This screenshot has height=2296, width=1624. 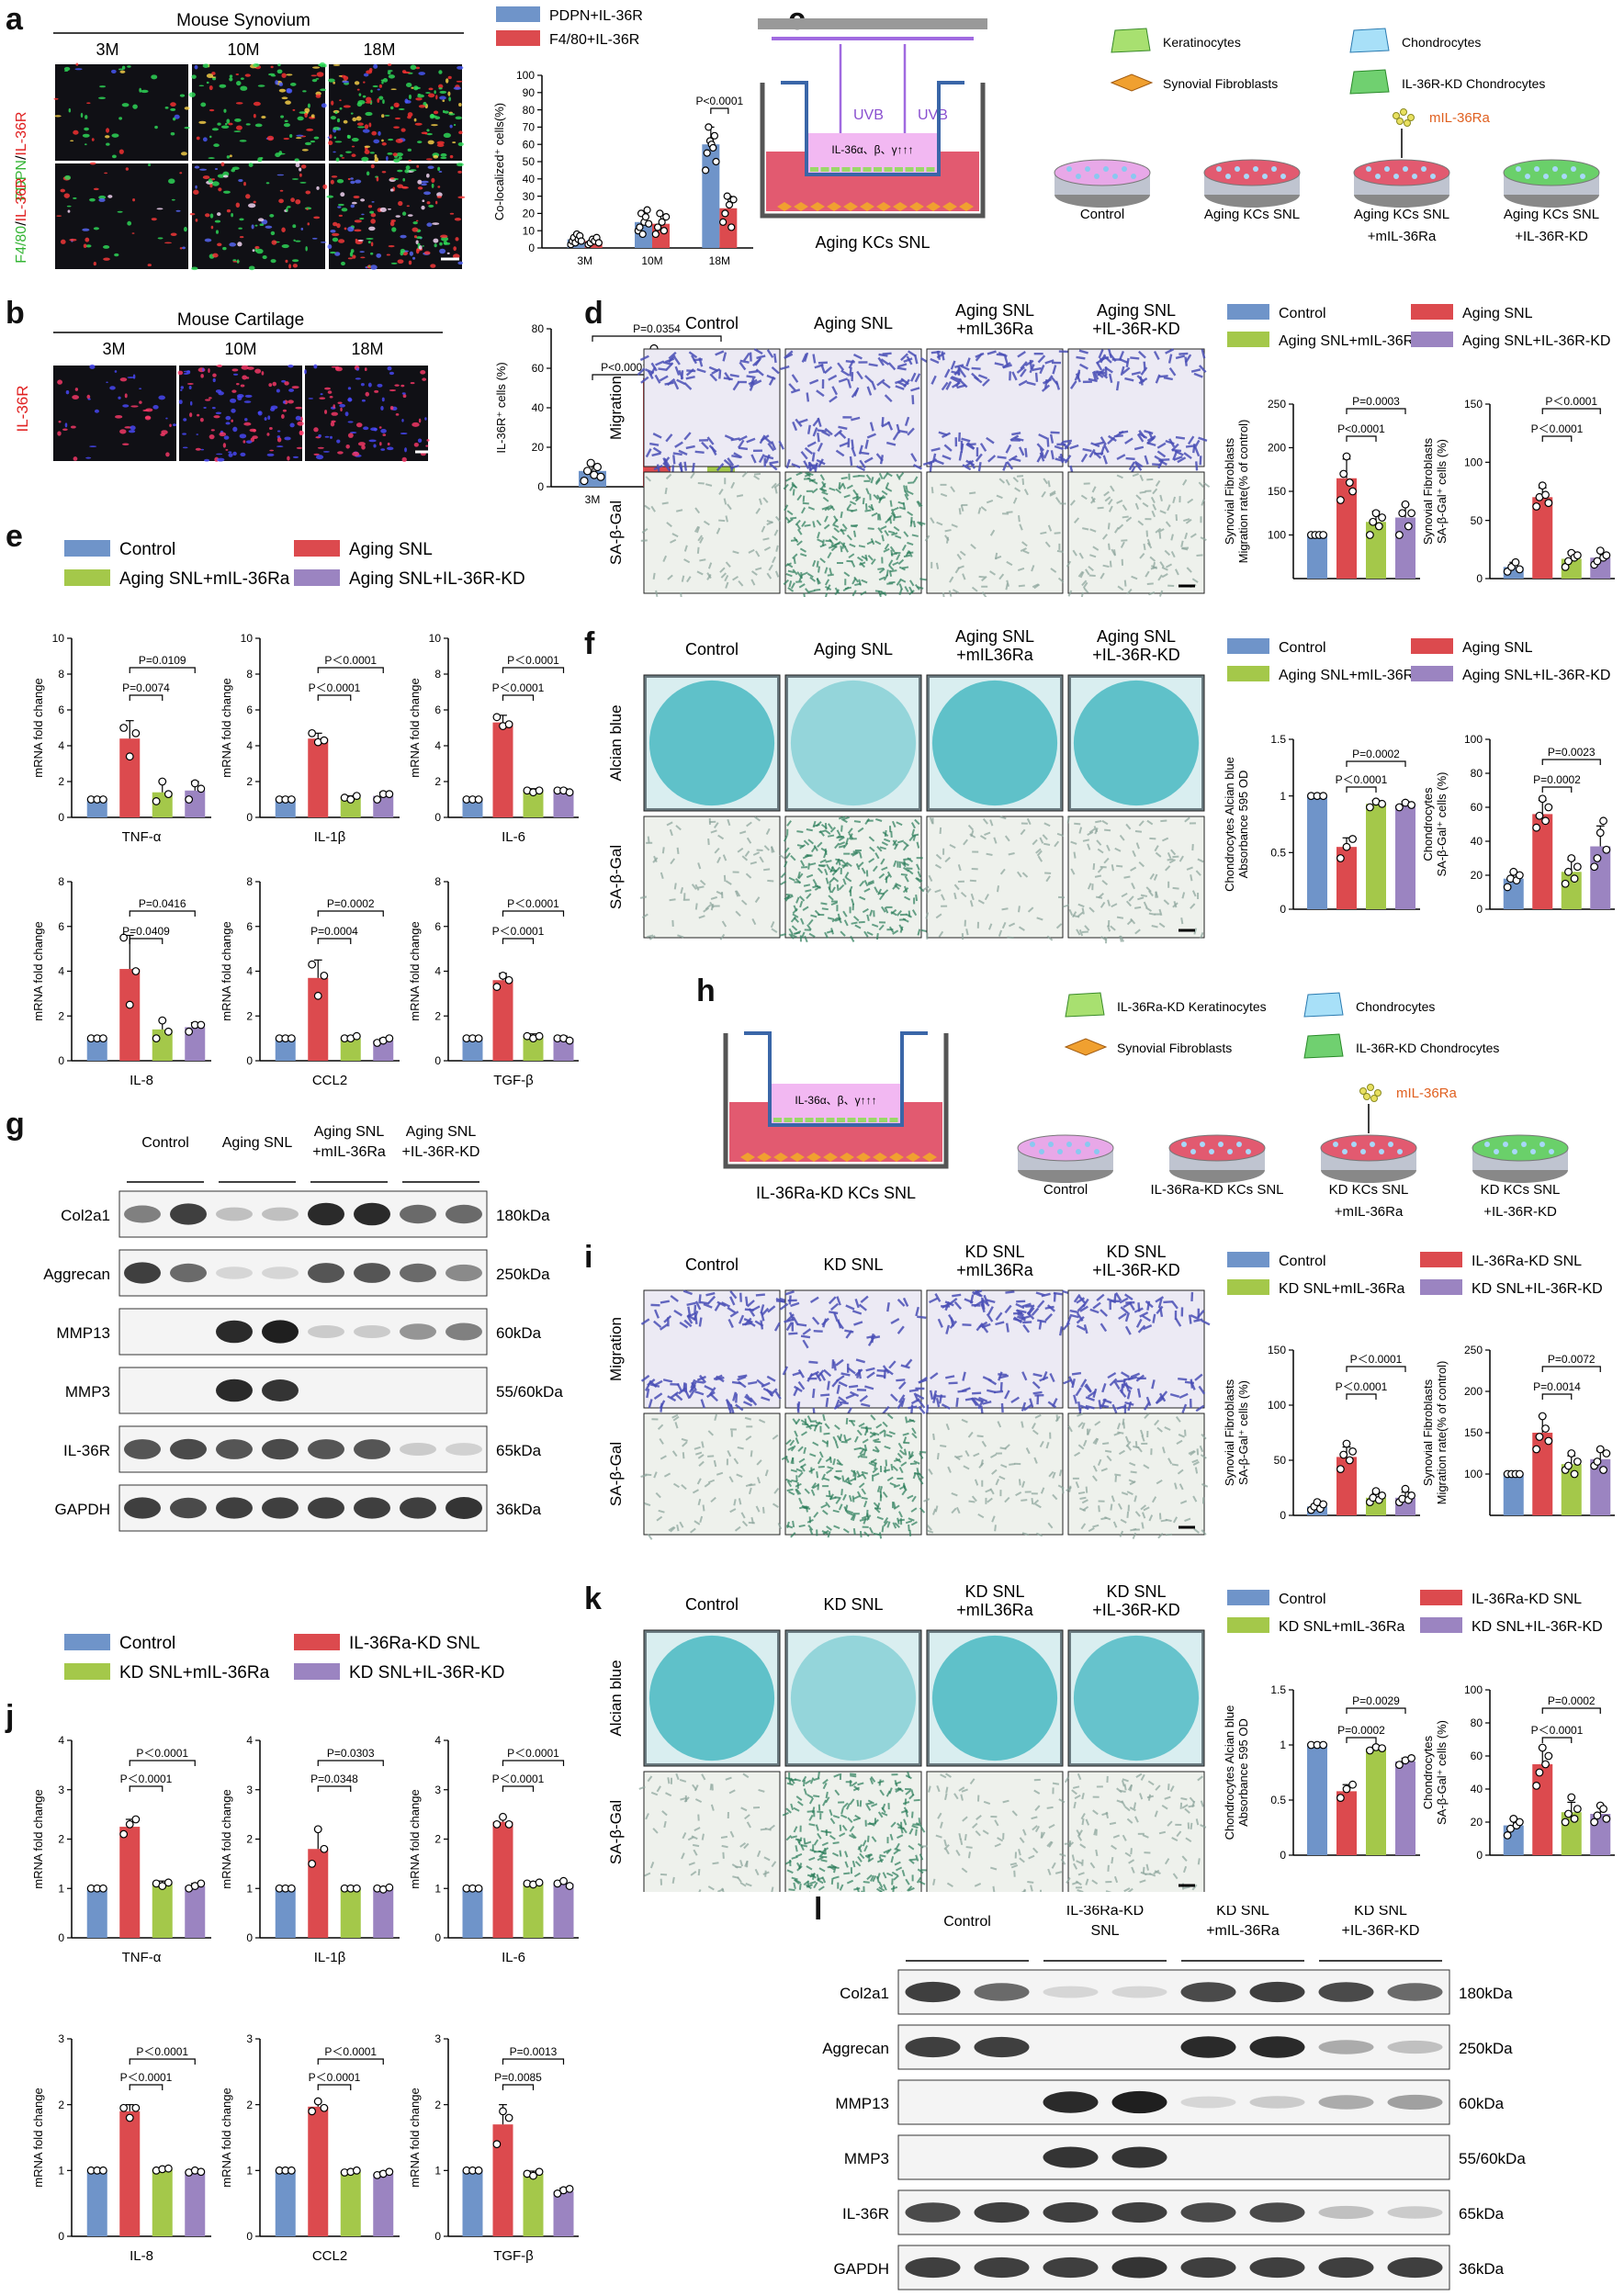 What do you see at coordinates (15, 313) in the screenshot?
I see `panel-label-b: b` at bounding box center [15, 313].